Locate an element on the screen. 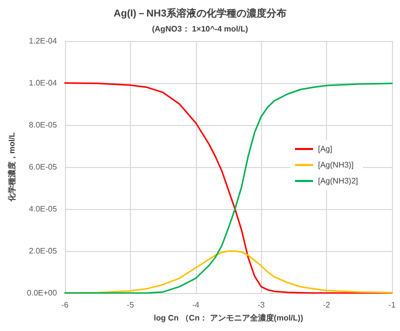 The image size is (400, 331). y-tick-label: 0.0E+00 is located at coordinates (42, 293).